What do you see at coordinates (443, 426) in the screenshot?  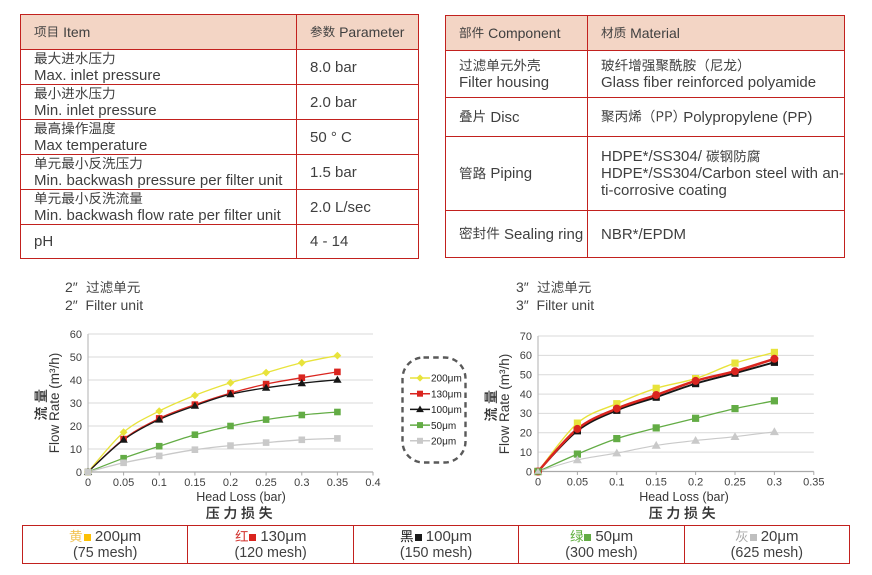 I see `svg-text: 50μm` at bounding box center [443, 426].